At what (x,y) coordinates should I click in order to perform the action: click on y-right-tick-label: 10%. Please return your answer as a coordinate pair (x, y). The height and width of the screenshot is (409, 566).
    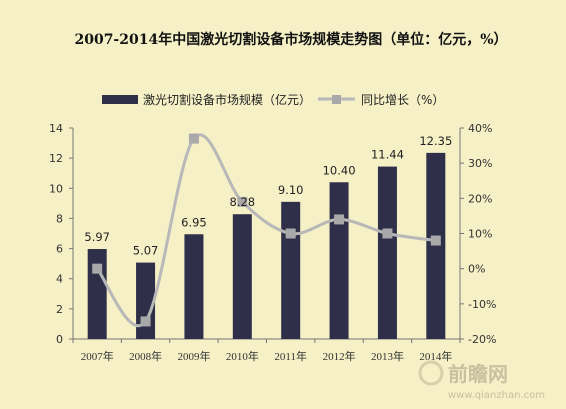
    Looking at the image, I should click on (480, 234).